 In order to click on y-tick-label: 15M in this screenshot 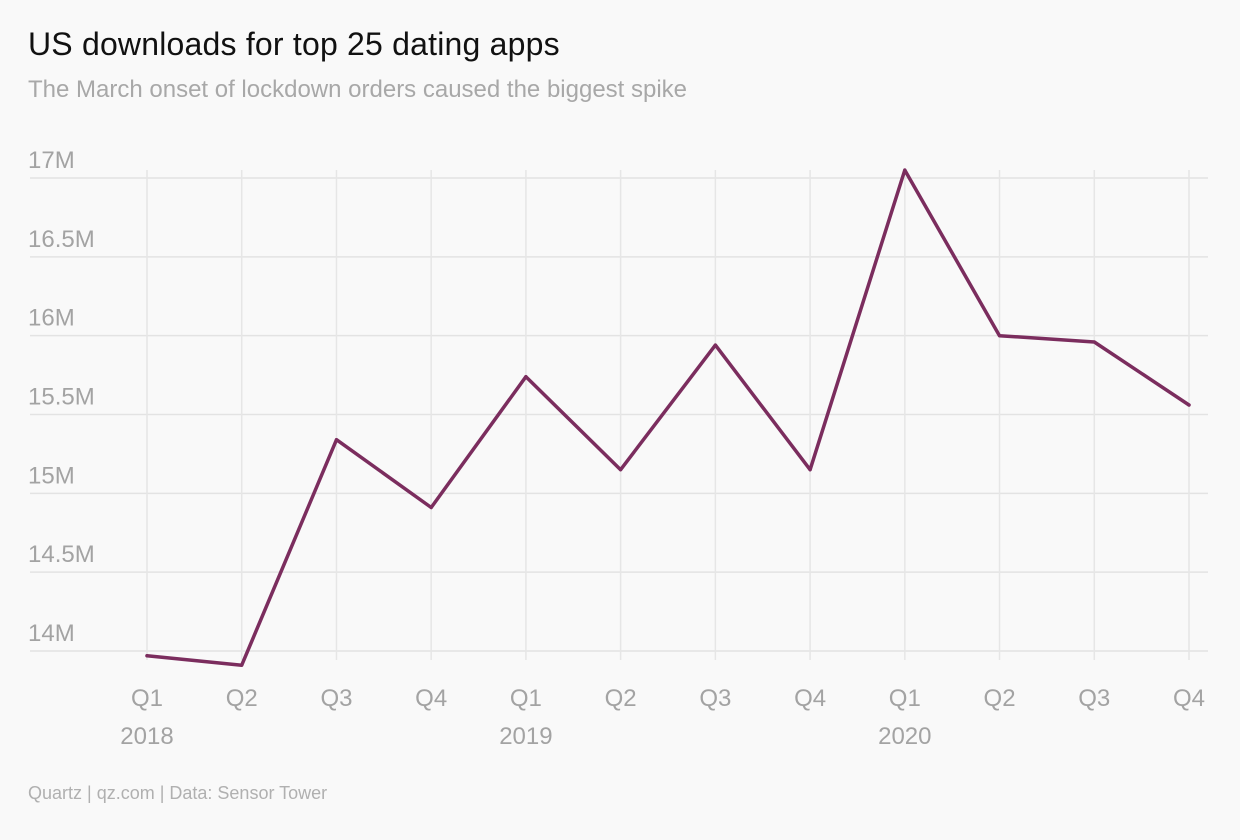, I will do `click(51, 475)`.